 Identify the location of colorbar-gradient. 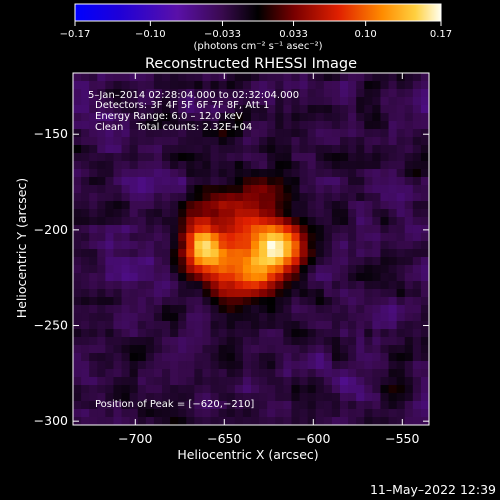
(258, 12).